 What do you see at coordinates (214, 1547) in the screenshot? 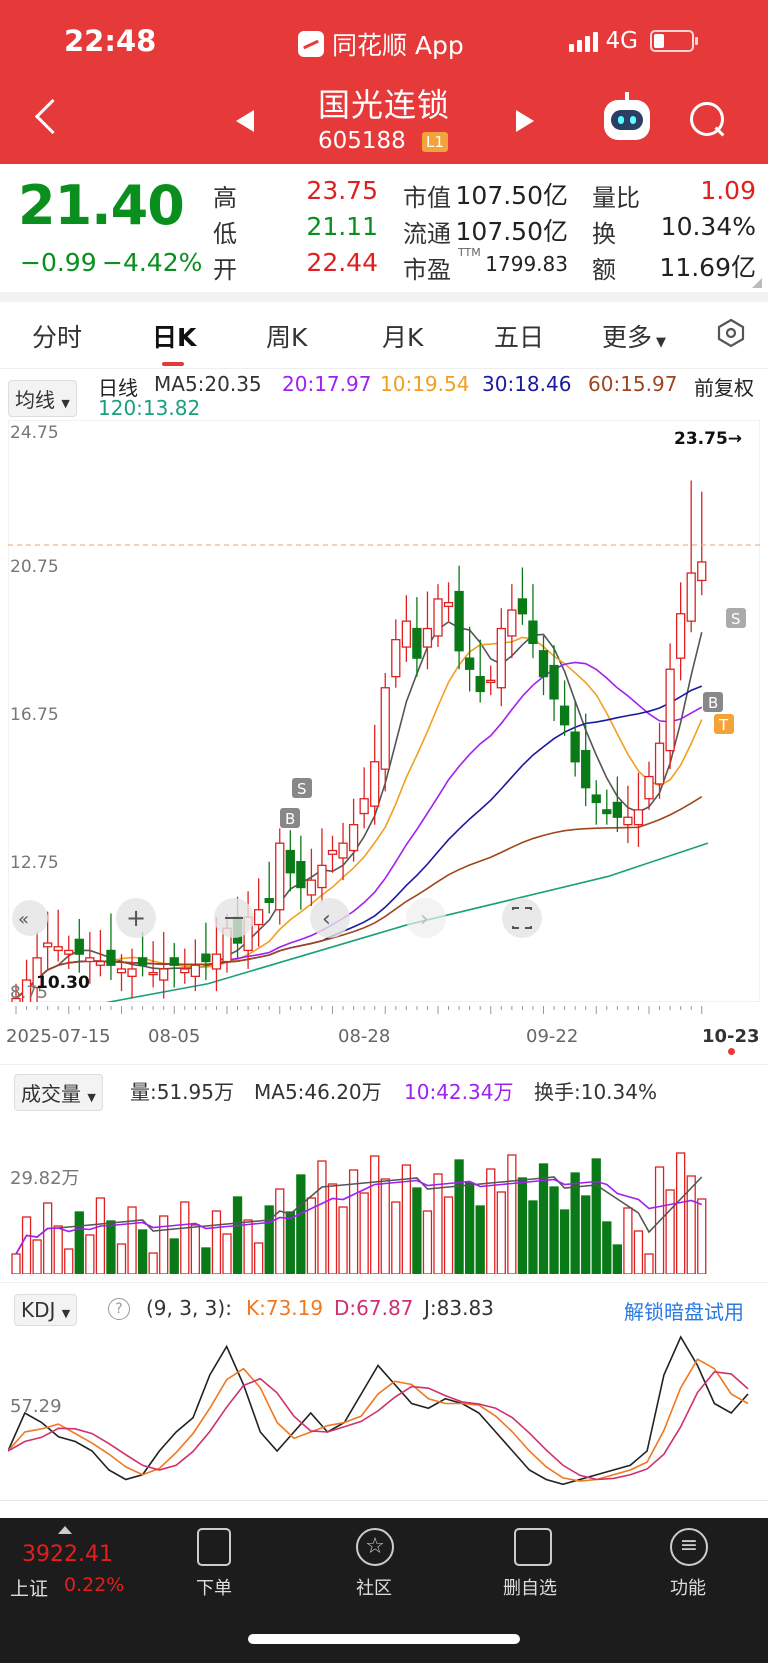
I see `order-icon` at bounding box center [214, 1547].